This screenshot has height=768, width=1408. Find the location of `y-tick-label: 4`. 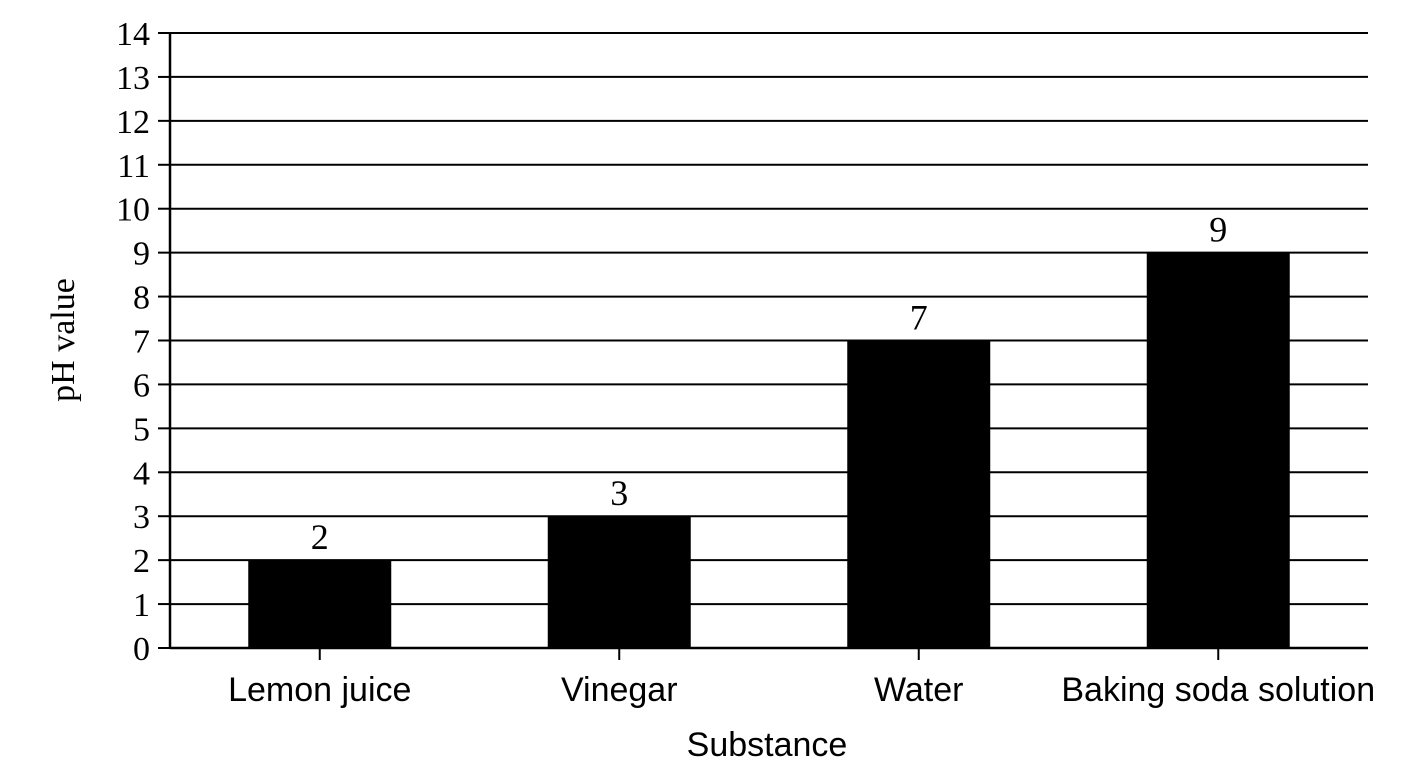

y-tick-label: 4 is located at coordinates (141, 473).